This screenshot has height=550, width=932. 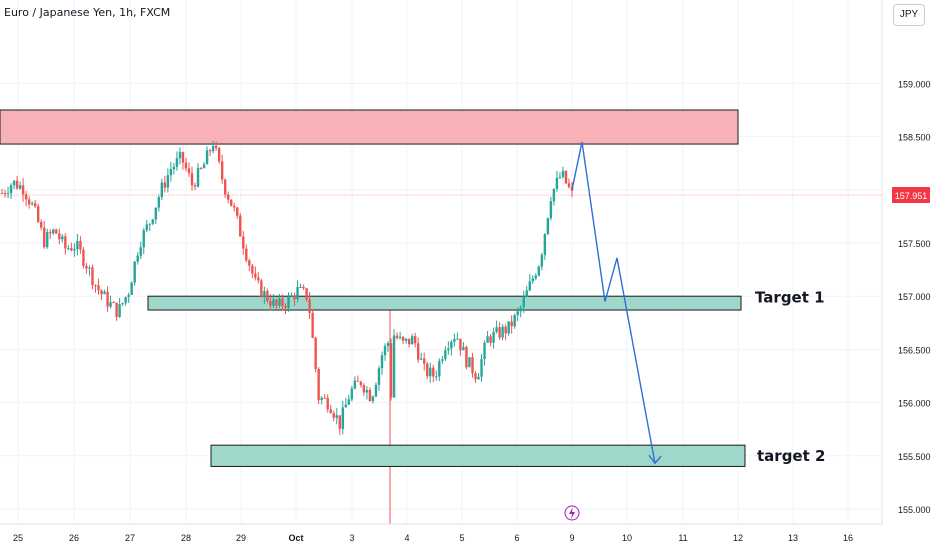 What do you see at coordinates (694, 404) in the screenshot?
I see `zone-labels: Target 1 target 2` at bounding box center [694, 404].